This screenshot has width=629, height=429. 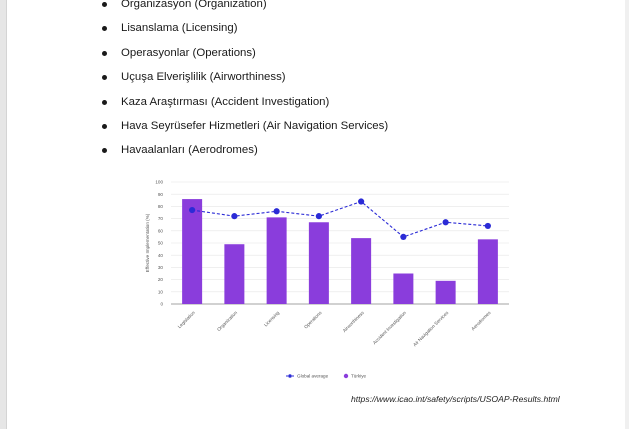 What do you see at coordinates (161, 243) in the screenshot?
I see `y-tick-label: 50` at bounding box center [161, 243].